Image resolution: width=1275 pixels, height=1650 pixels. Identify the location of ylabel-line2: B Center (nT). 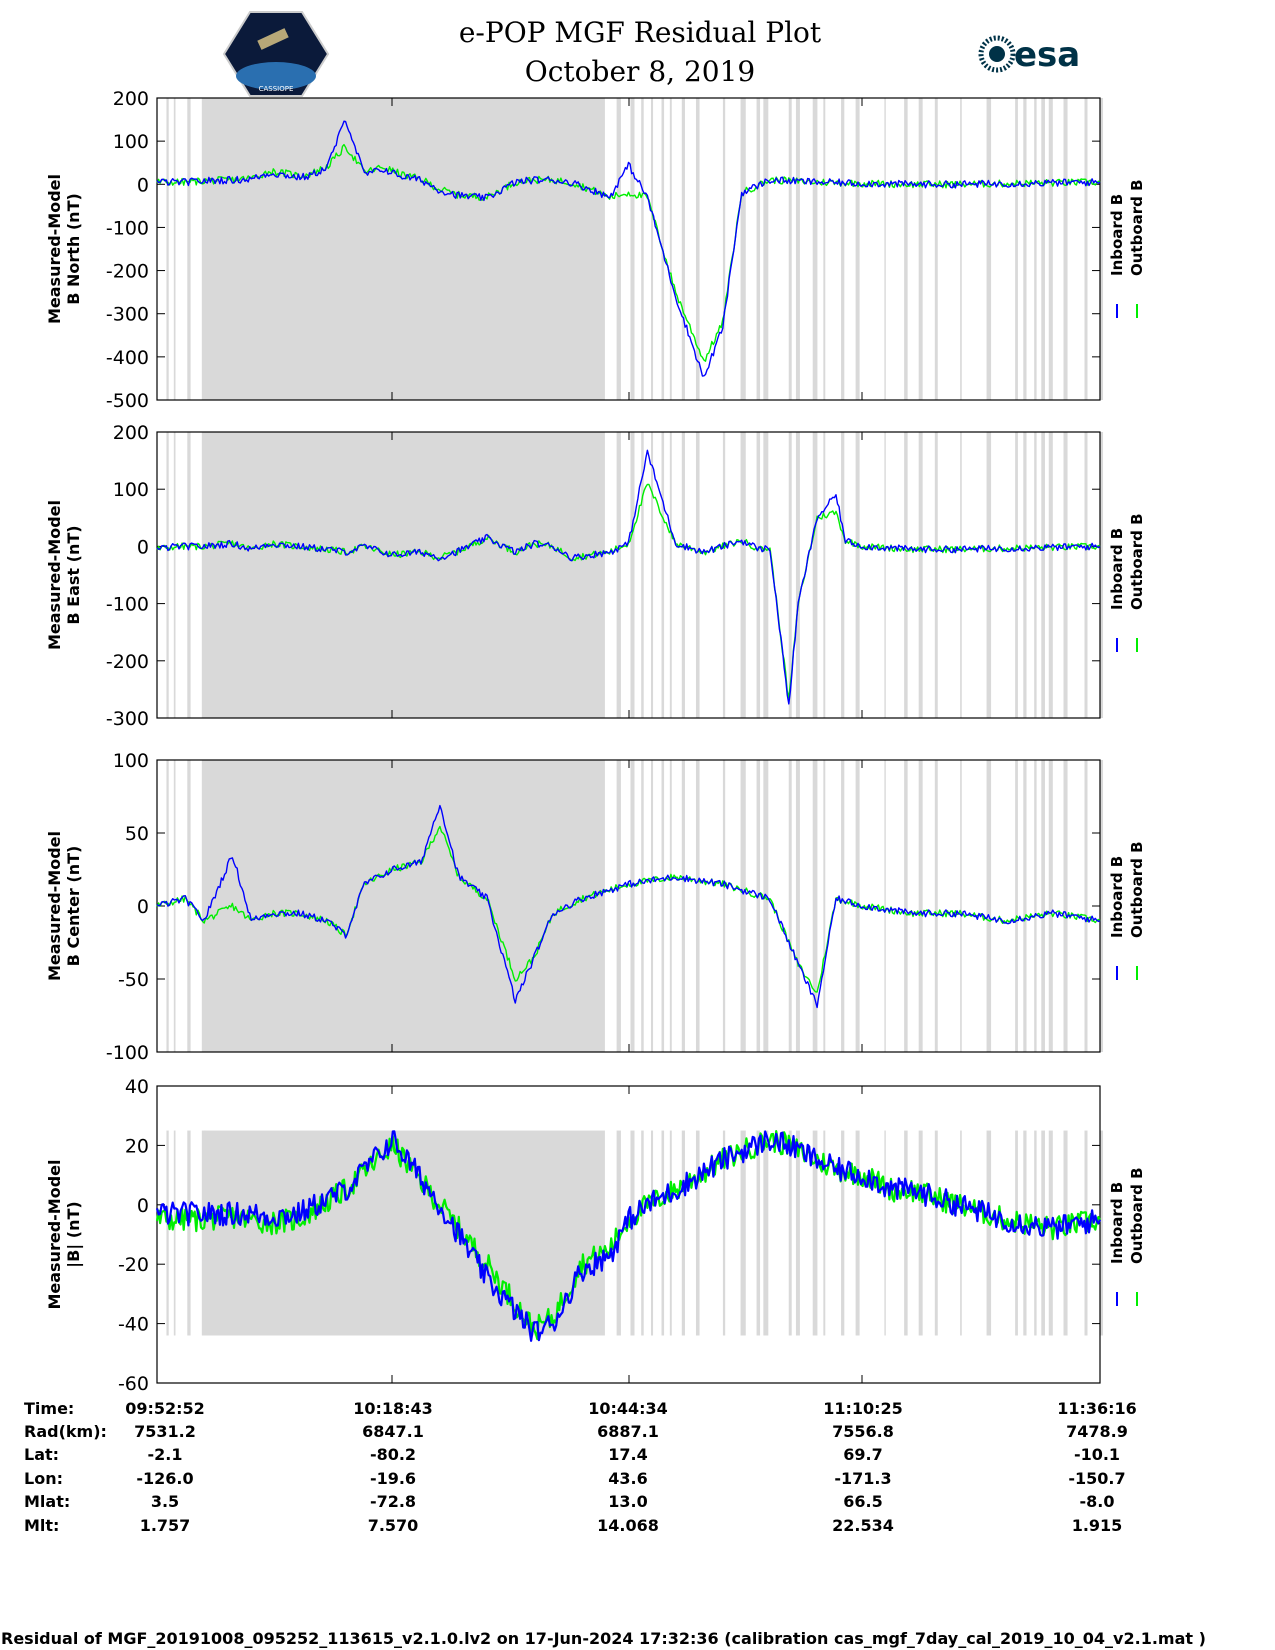
(73, 906).